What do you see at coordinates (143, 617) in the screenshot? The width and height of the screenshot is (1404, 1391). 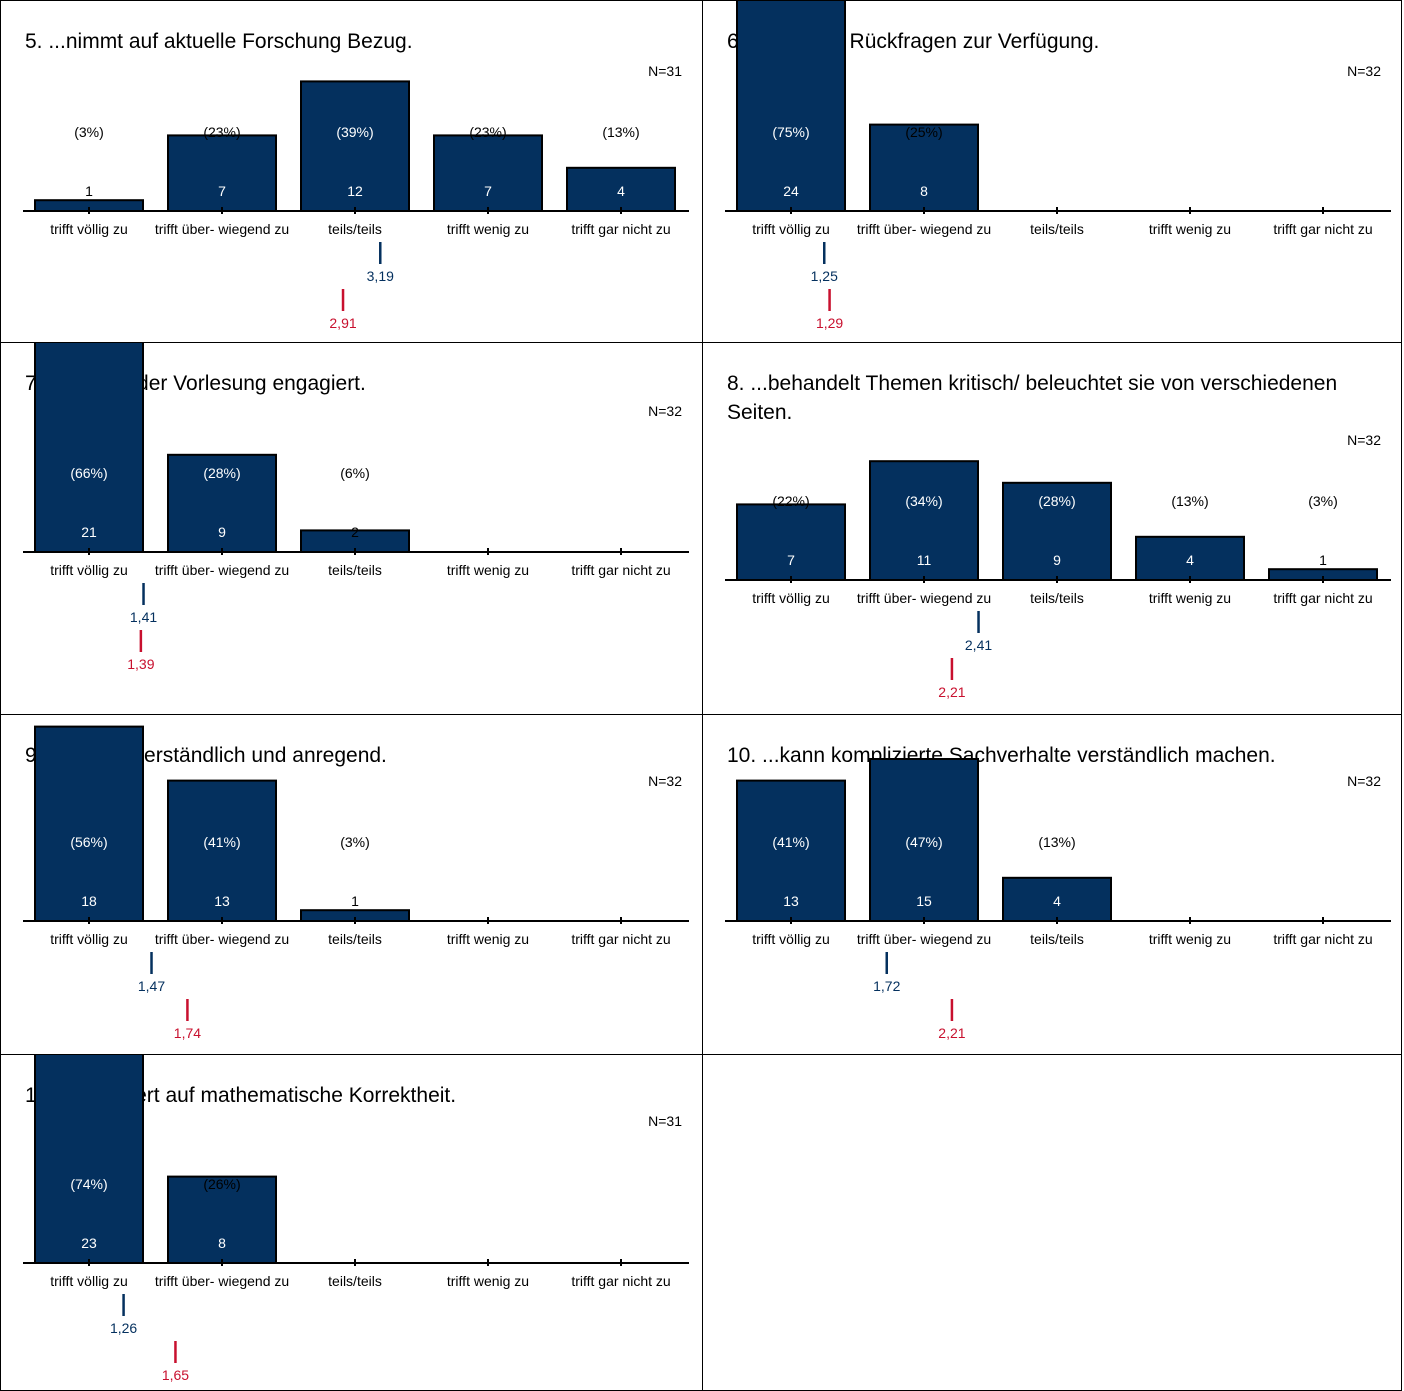 I see `mean-marker-current-label: 1,41` at bounding box center [143, 617].